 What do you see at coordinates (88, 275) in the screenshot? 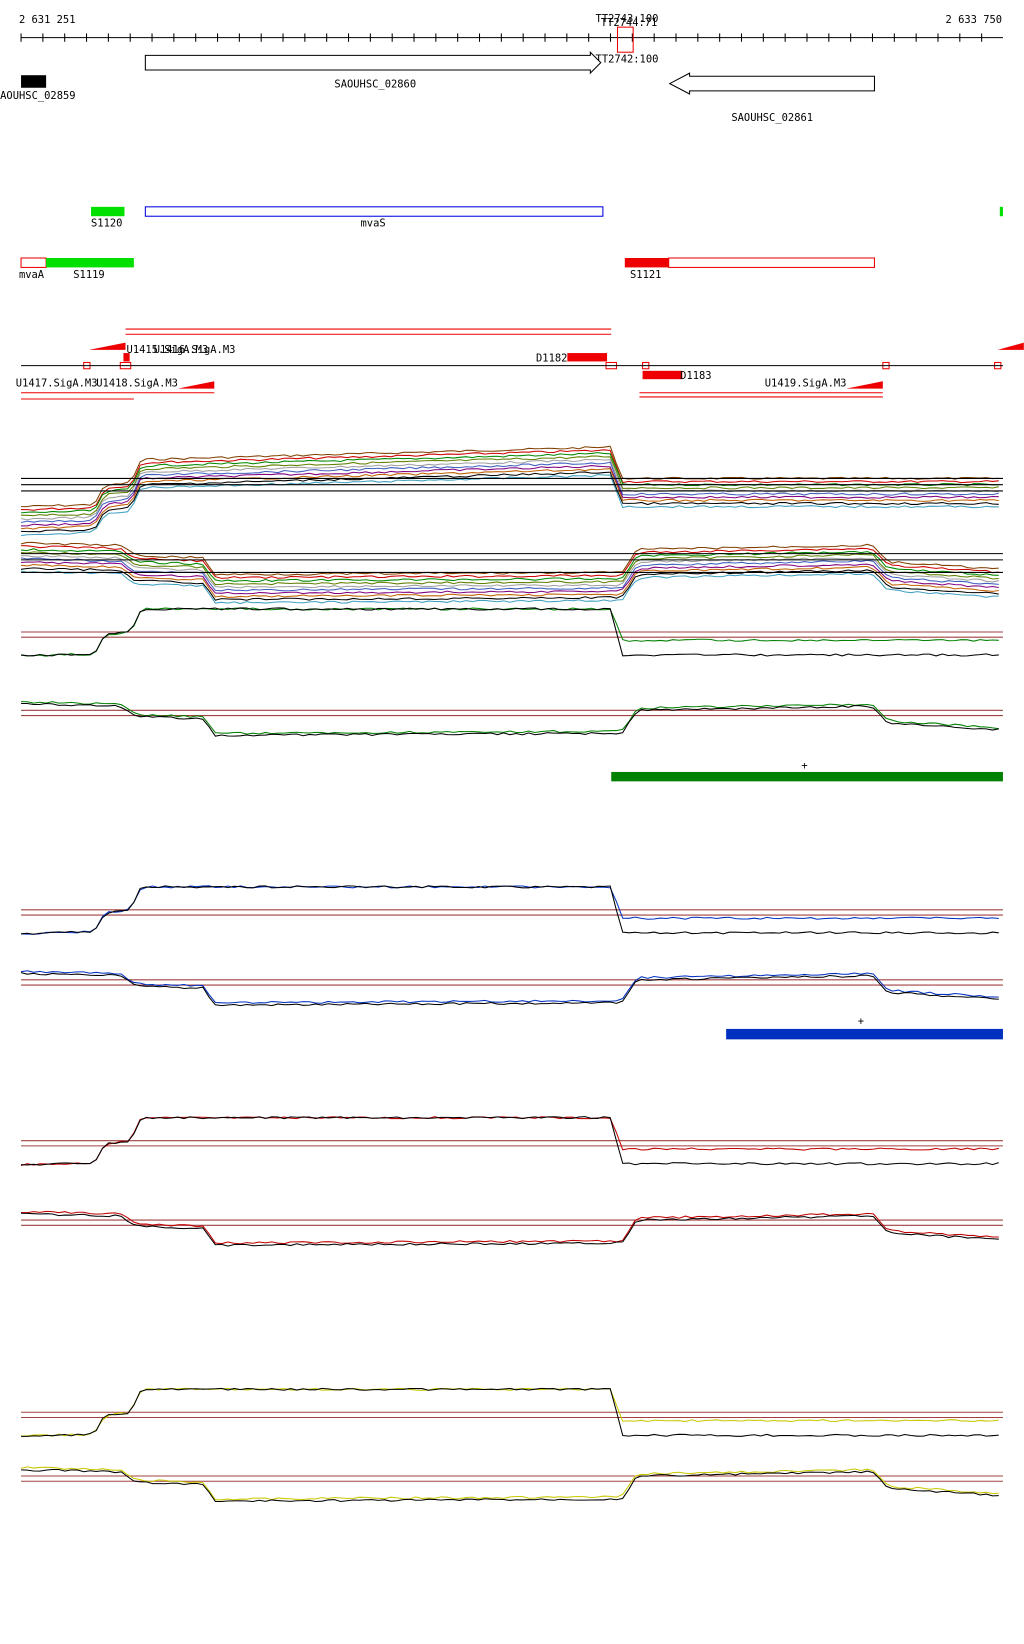
I see `annotation-label: S1119` at bounding box center [88, 275].